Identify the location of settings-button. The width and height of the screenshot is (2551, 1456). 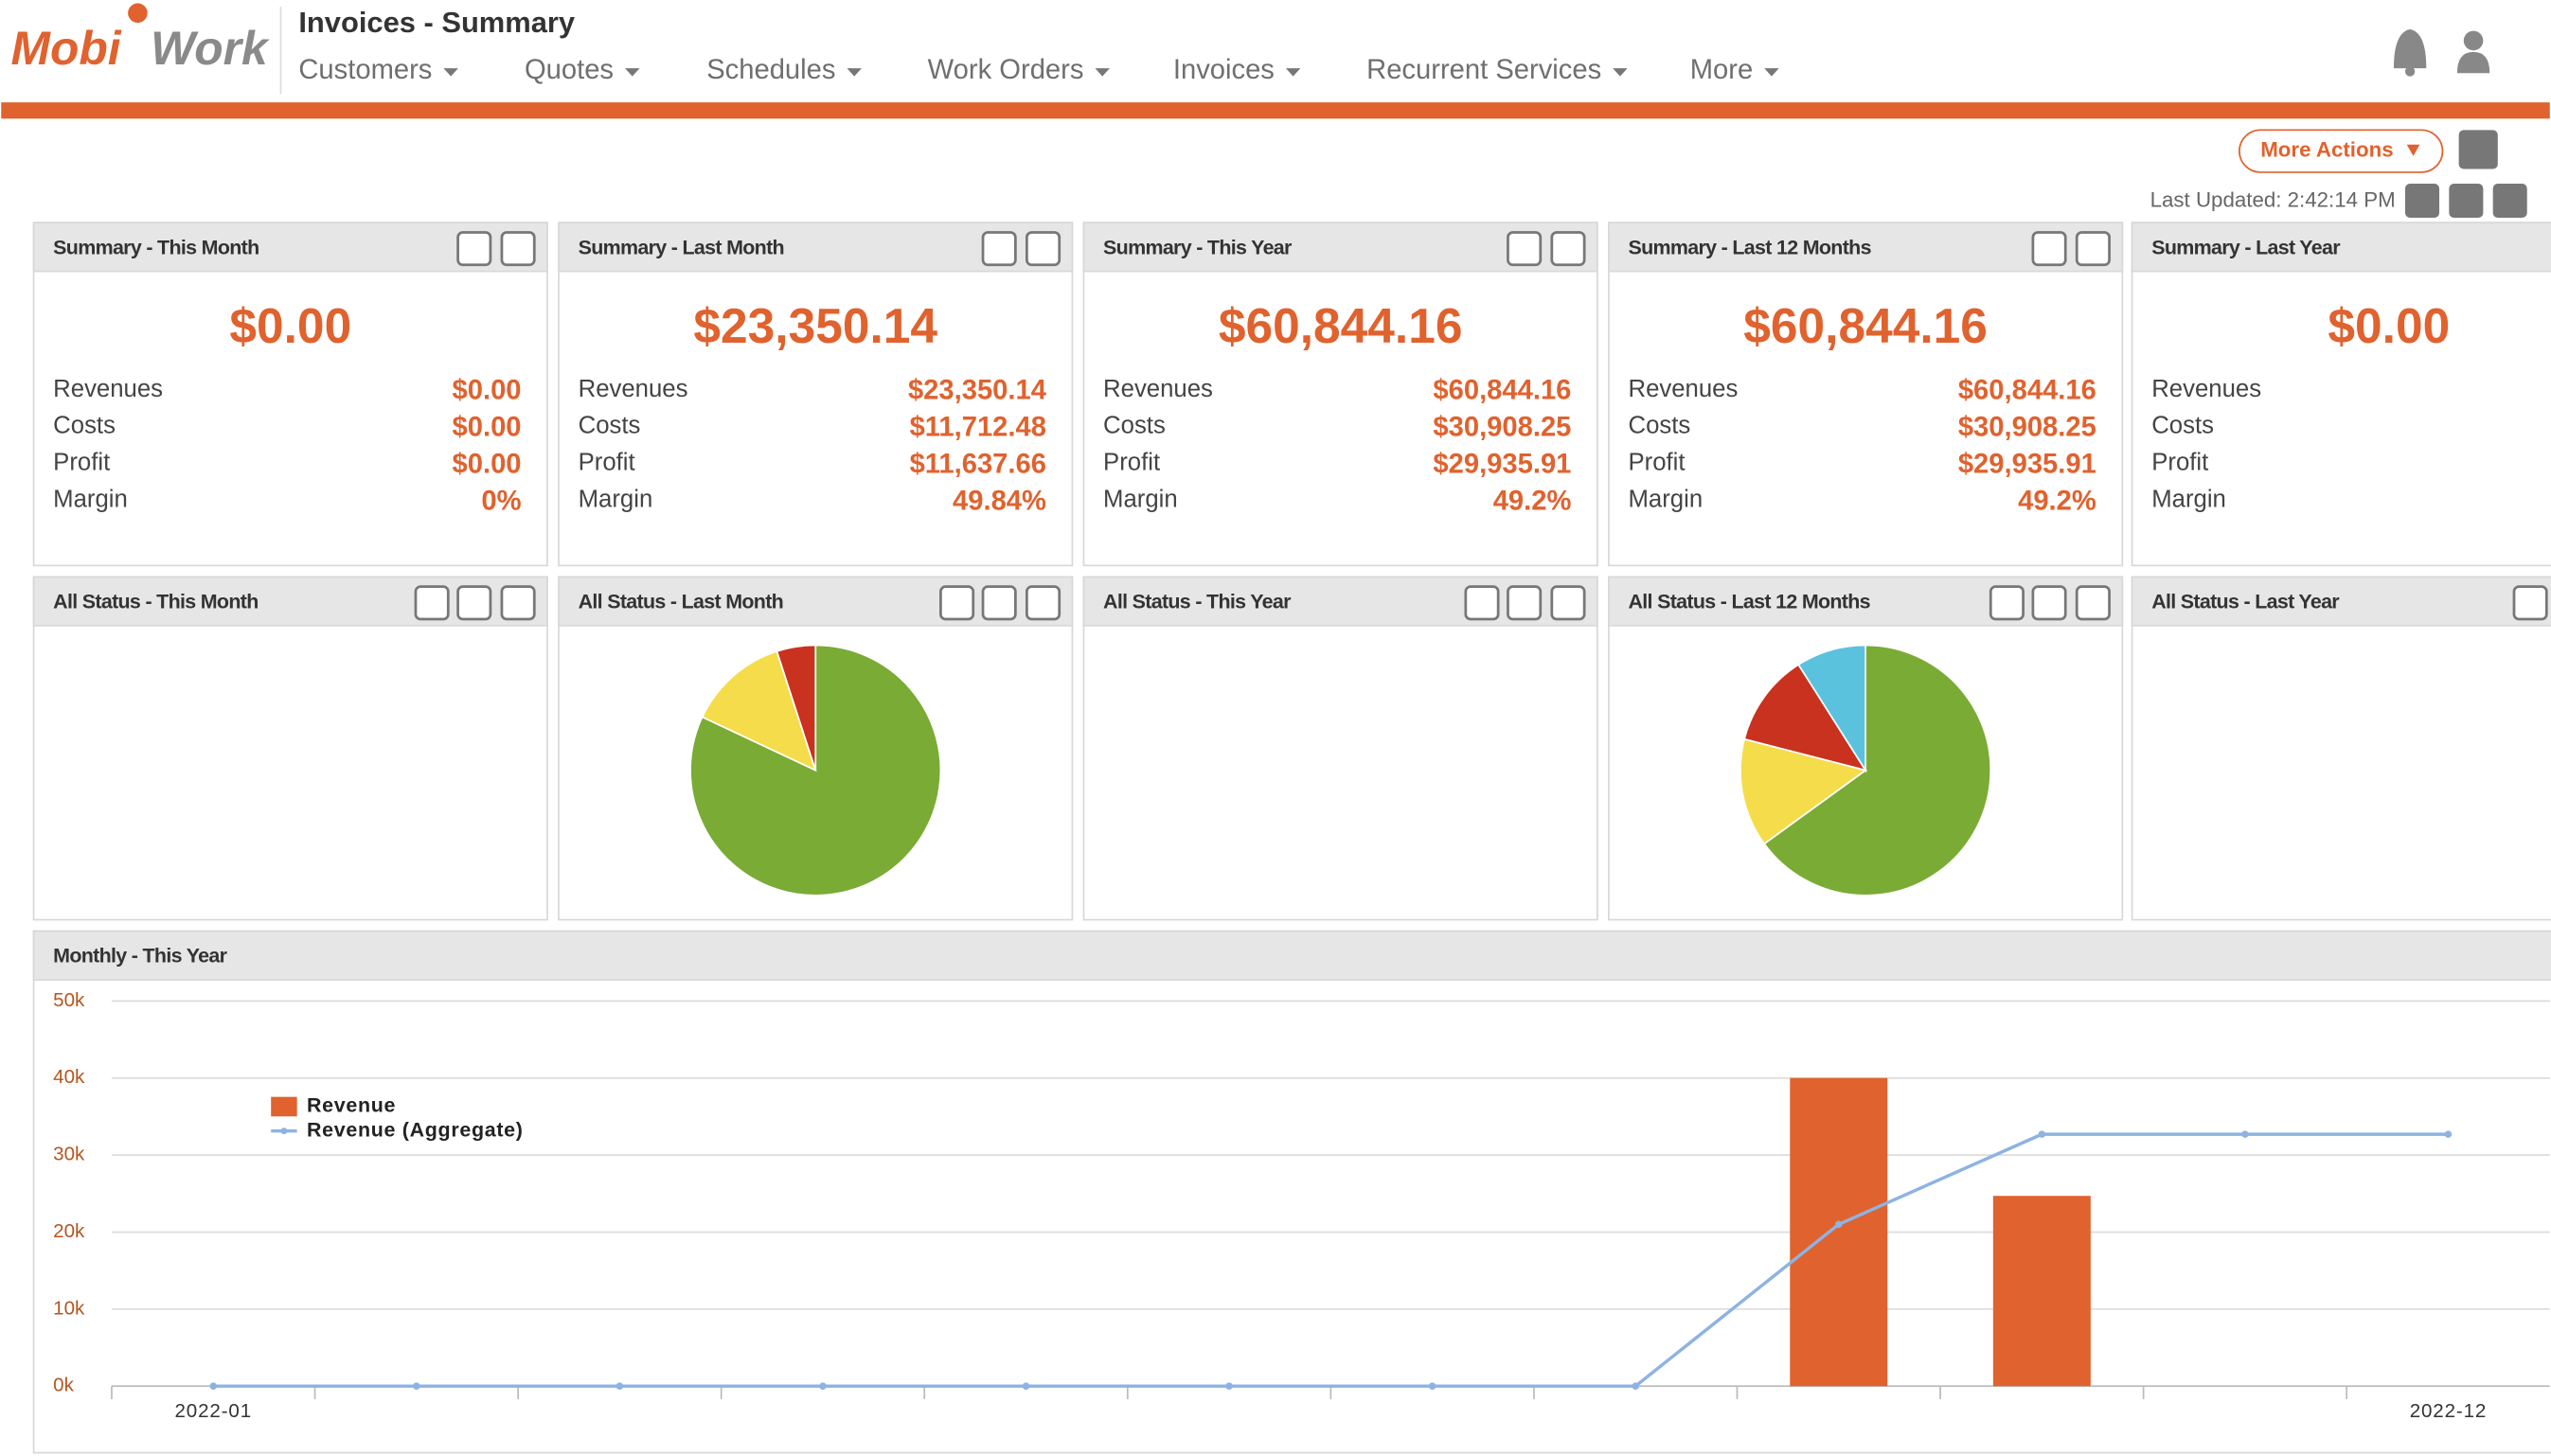
(2478, 149).